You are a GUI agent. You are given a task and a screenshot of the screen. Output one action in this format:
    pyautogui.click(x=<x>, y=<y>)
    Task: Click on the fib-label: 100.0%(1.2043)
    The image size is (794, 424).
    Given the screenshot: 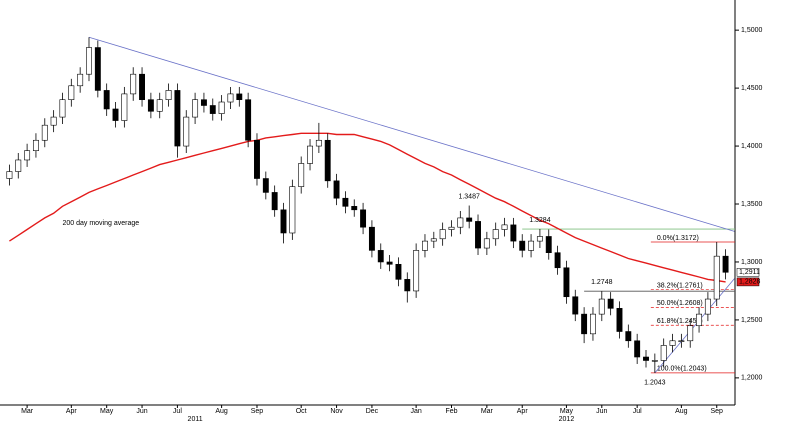 What is the action you would take?
    pyautogui.click(x=682, y=369)
    